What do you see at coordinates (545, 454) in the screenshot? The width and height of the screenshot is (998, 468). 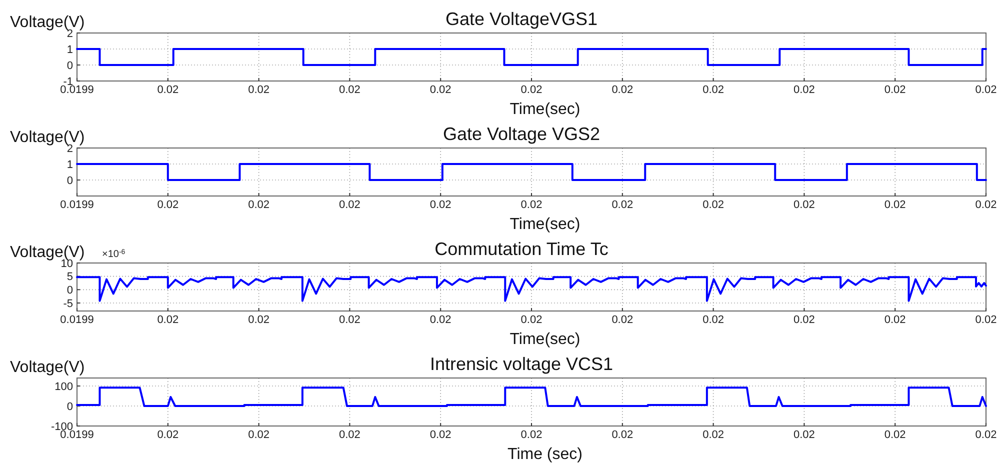 I see `x-axis-title: Time (sec)` at bounding box center [545, 454].